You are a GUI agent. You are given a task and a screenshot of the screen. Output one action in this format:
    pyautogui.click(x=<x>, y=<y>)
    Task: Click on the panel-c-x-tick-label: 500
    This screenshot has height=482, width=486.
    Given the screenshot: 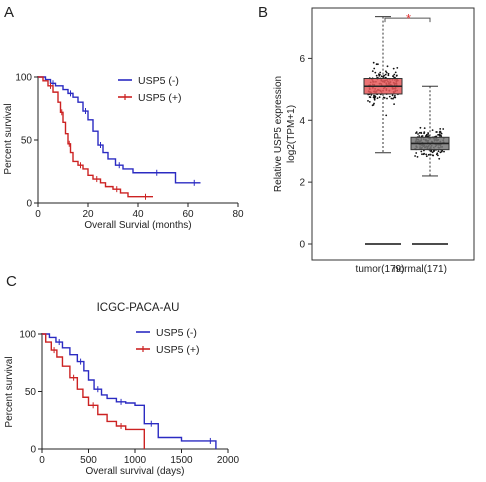 What is the action you would take?
    pyautogui.click(x=88, y=460)
    